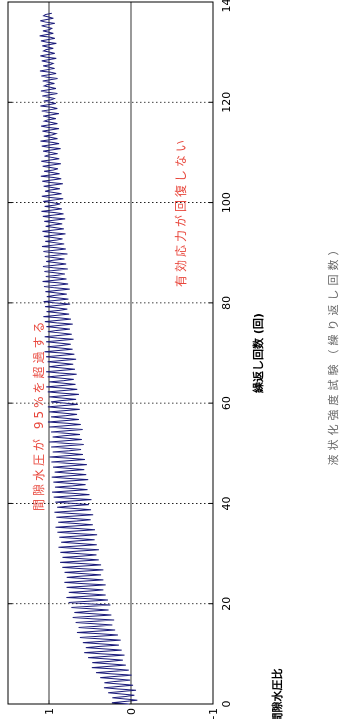 The width and height of the screenshot is (353, 723). Describe the element at coordinates (226, 704) in the screenshot. I see `x-tick-label: 0` at that location.